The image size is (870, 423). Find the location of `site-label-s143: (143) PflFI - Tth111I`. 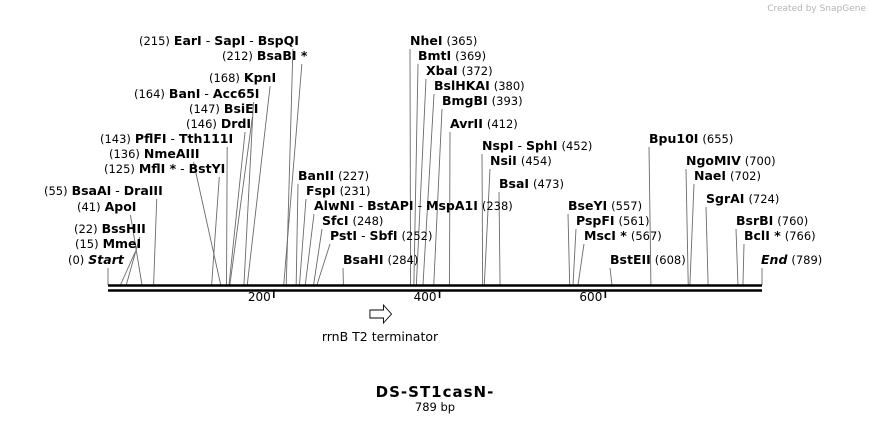

site-label-s143: (143) PflFI - Tth111I is located at coordinates (166, 138).